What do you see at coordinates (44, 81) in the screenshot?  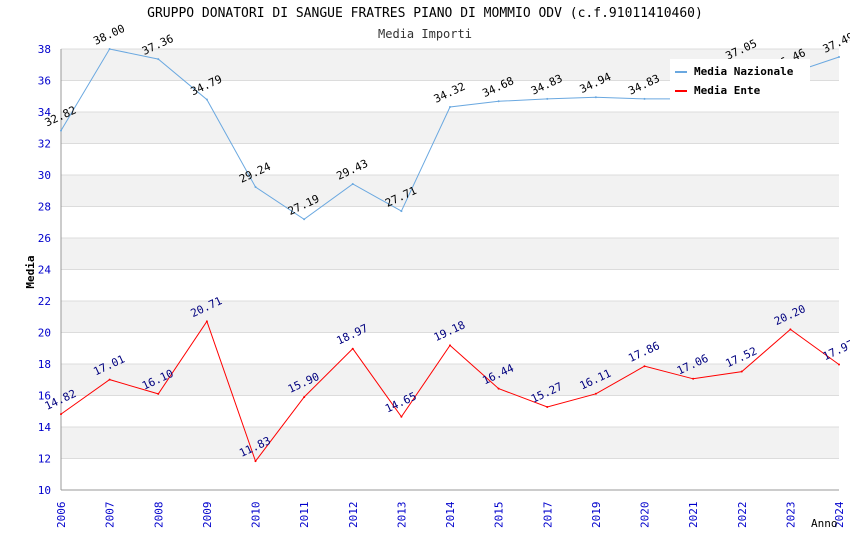 I see `y-tick-label: 36` at bounding box center [44, 81].